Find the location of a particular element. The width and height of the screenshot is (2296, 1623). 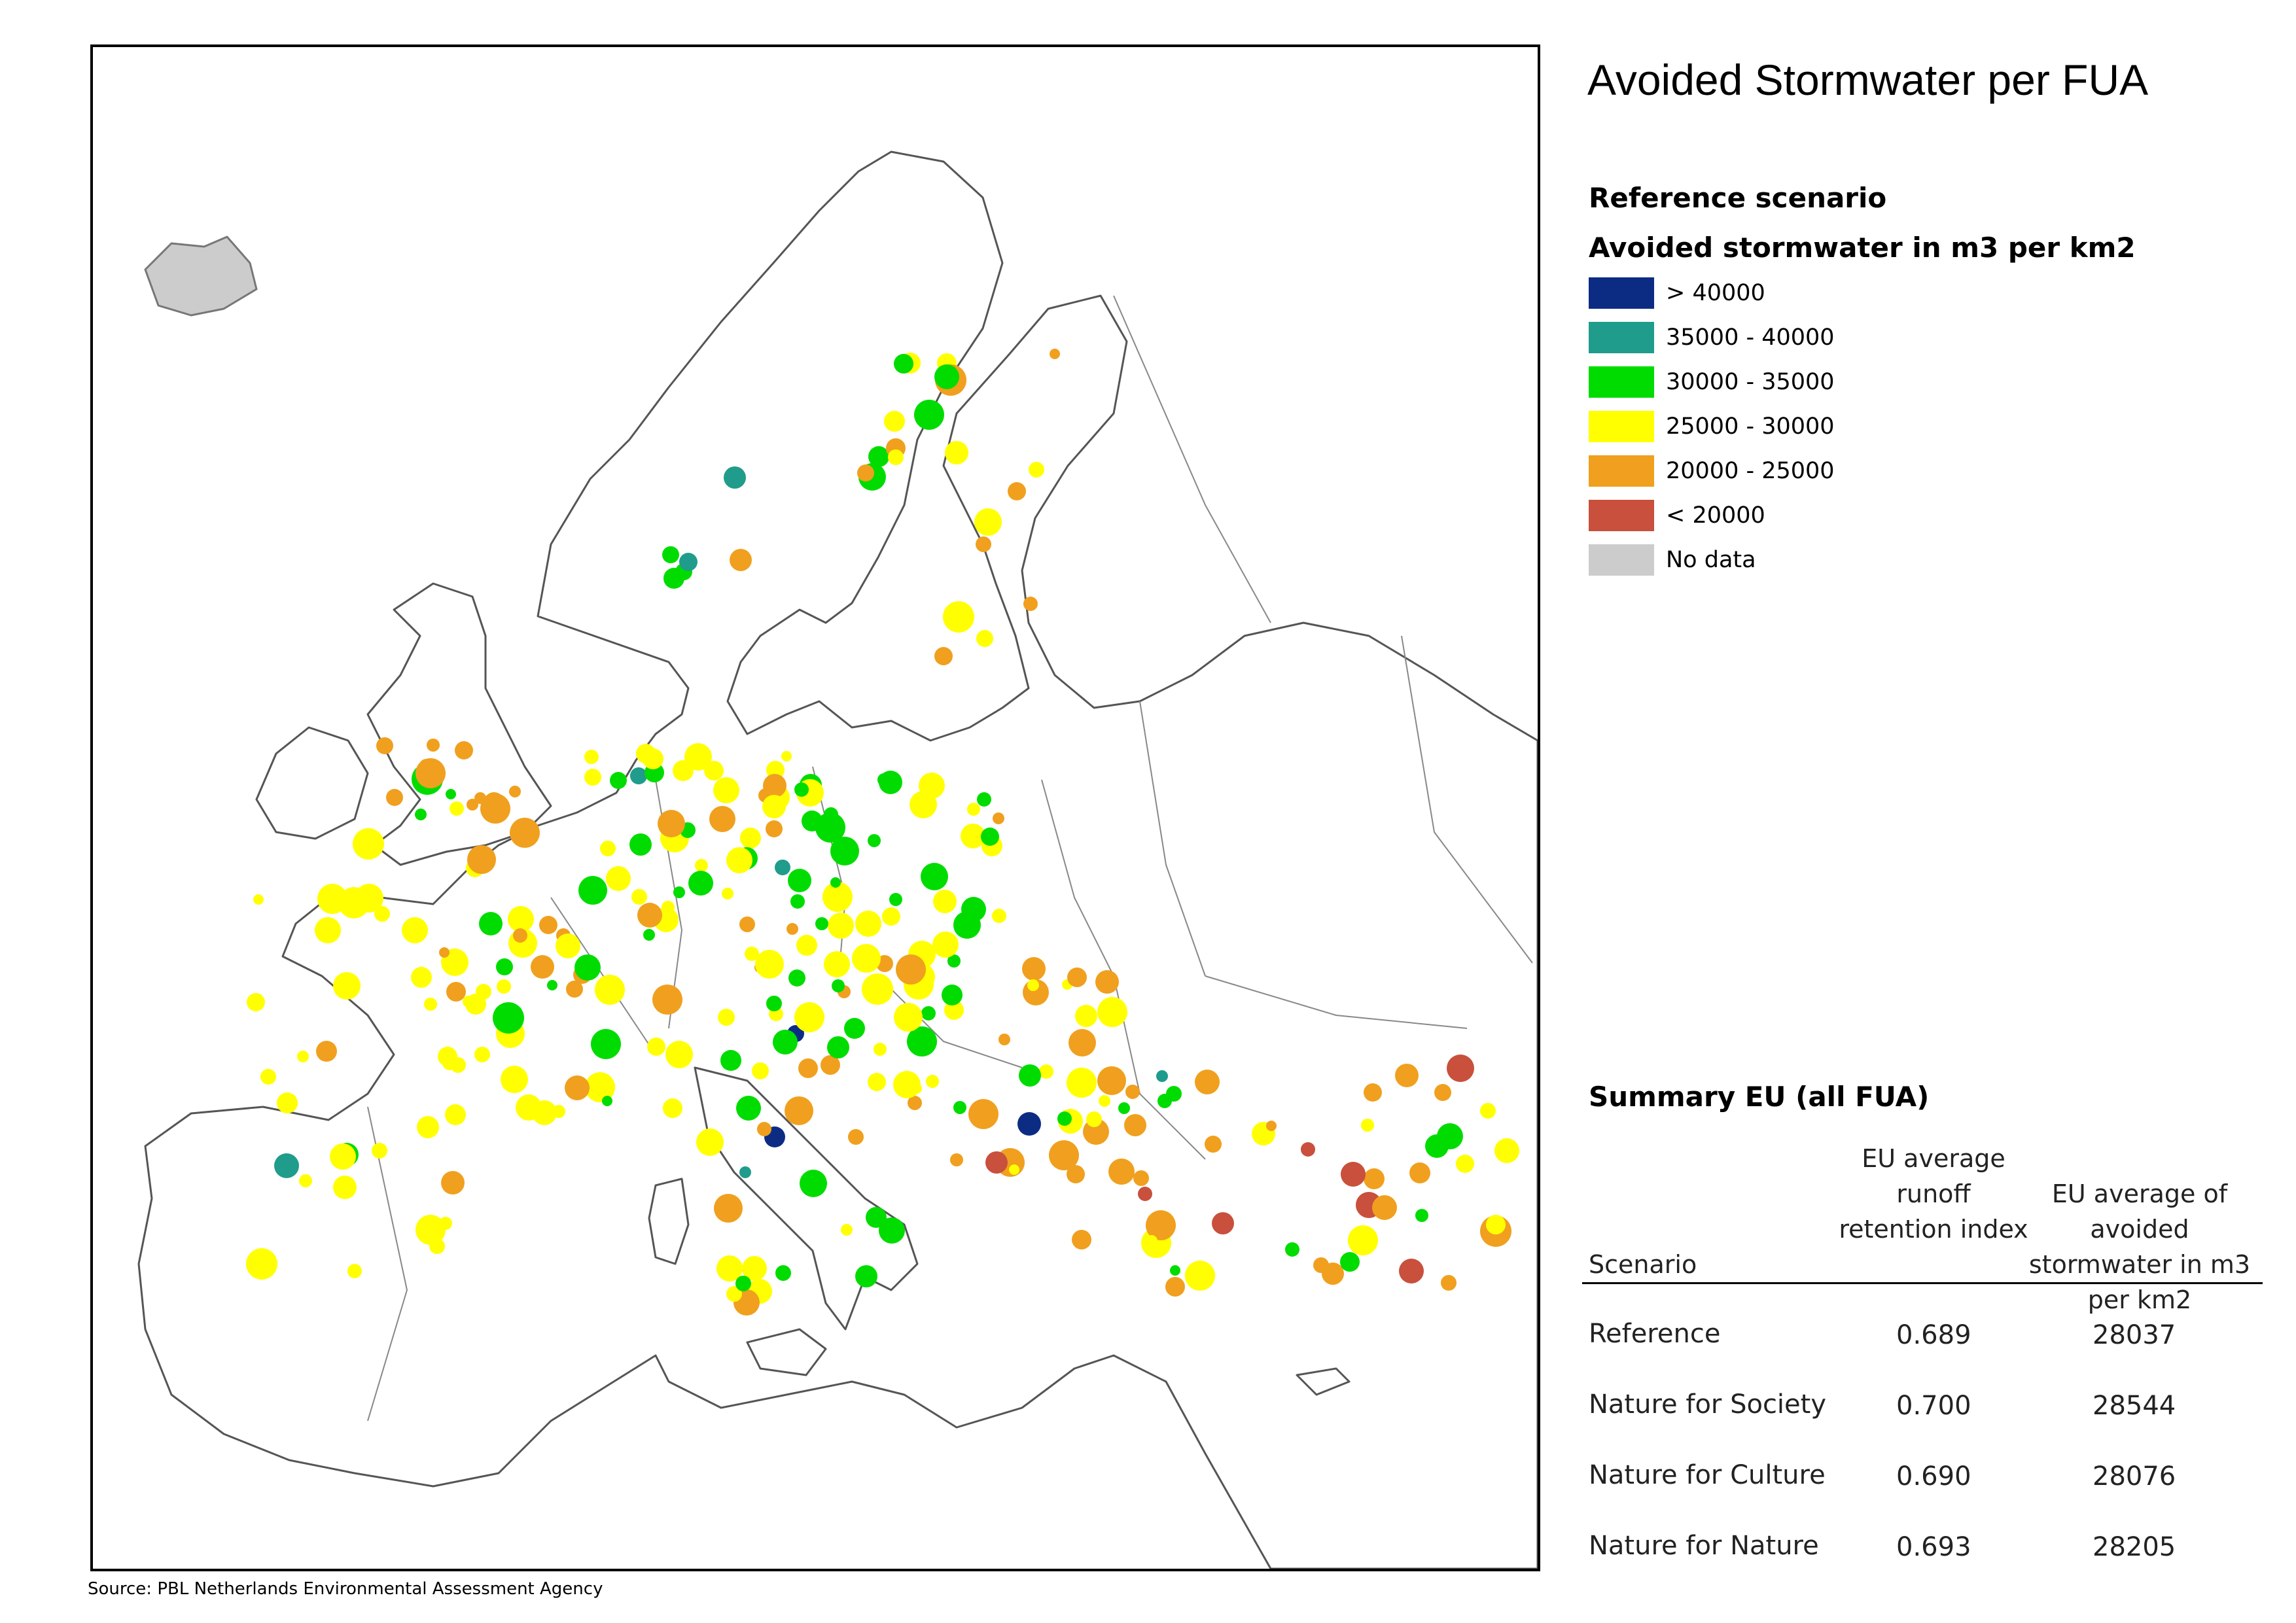

cyprus-outline is located at coordinates (1323, 1381).